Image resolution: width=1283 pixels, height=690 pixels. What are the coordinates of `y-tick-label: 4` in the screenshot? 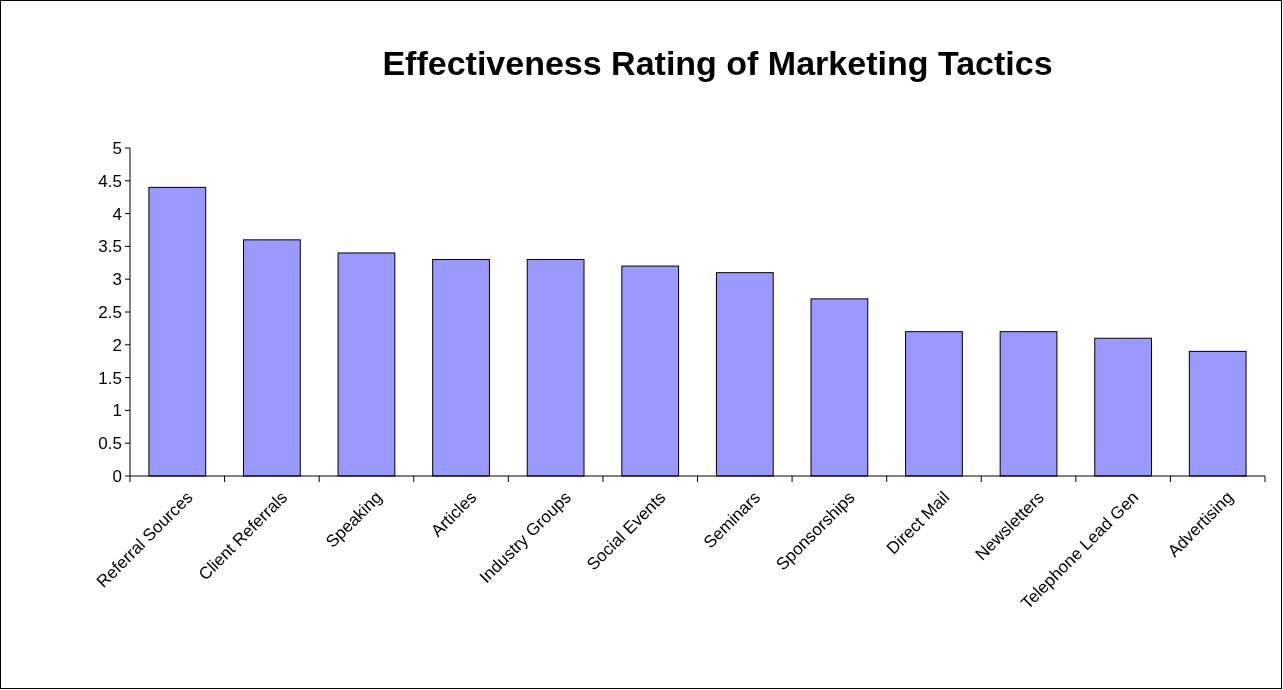 It's located at (117, 214).